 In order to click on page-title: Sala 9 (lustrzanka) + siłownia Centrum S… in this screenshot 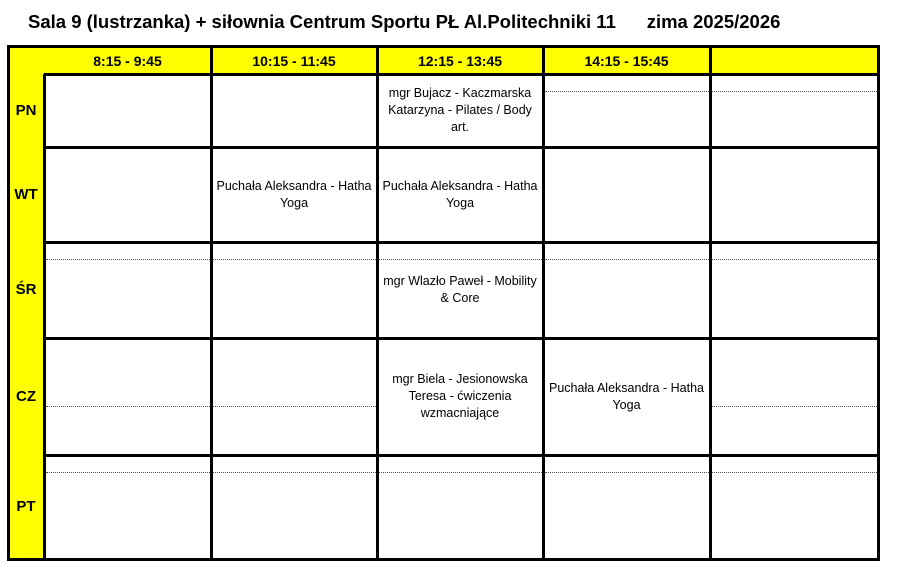, I will do `click(404, 21)`.